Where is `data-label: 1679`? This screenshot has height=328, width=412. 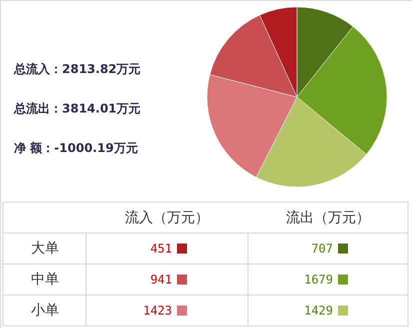
data-label: 1679 is located at coordinates (318, 279).